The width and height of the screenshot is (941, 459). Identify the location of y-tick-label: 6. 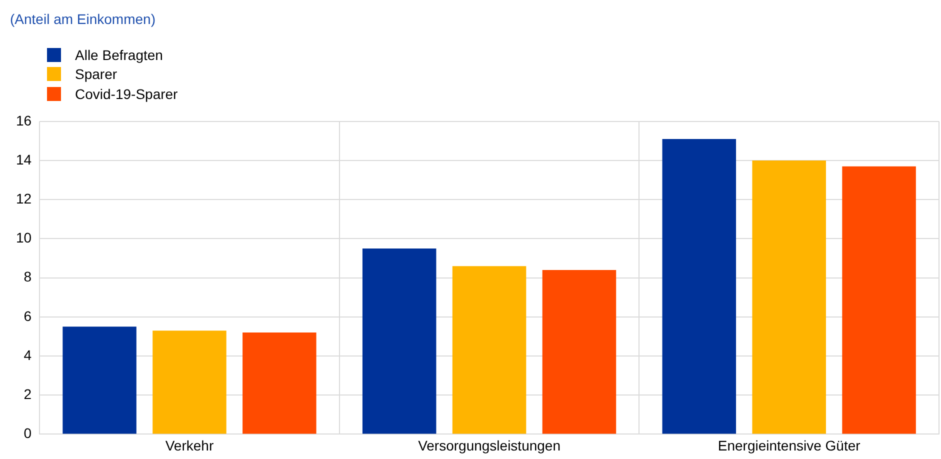
(28, 316).